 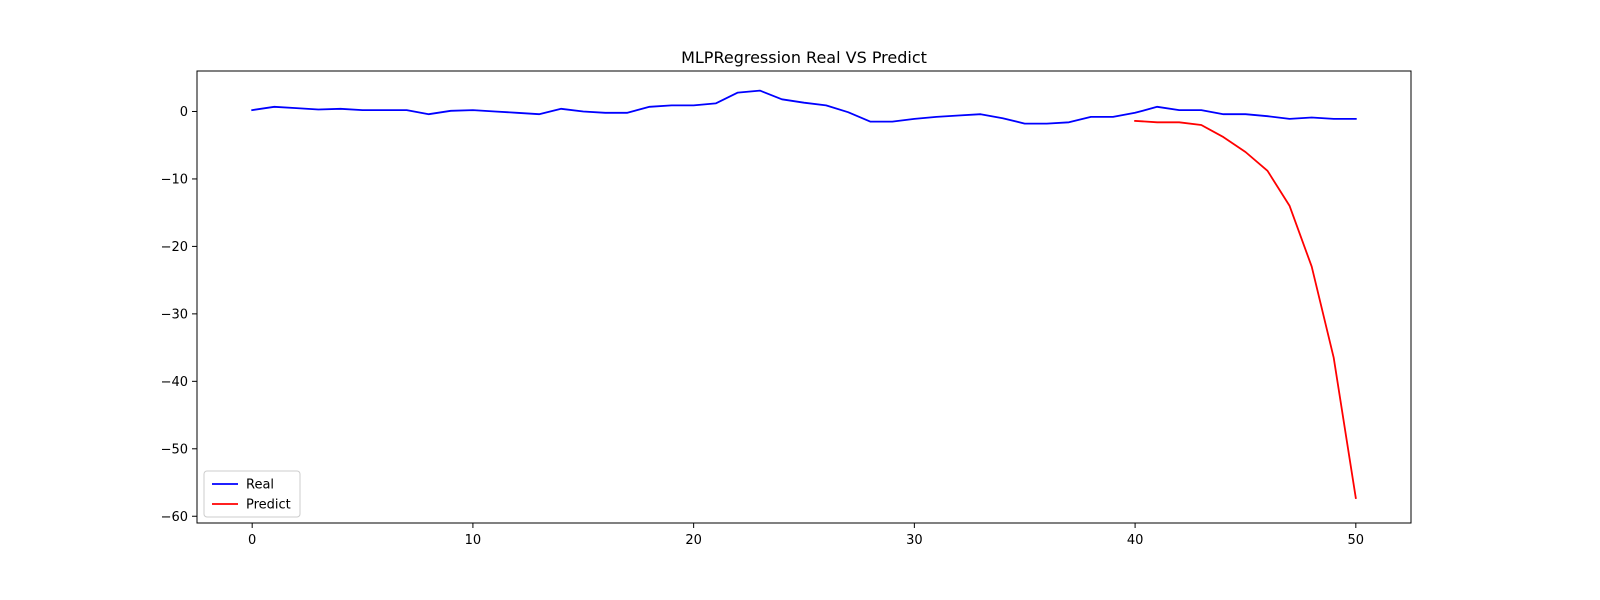 I want to click on legend: Real Predict, so click(x=252, y=494).